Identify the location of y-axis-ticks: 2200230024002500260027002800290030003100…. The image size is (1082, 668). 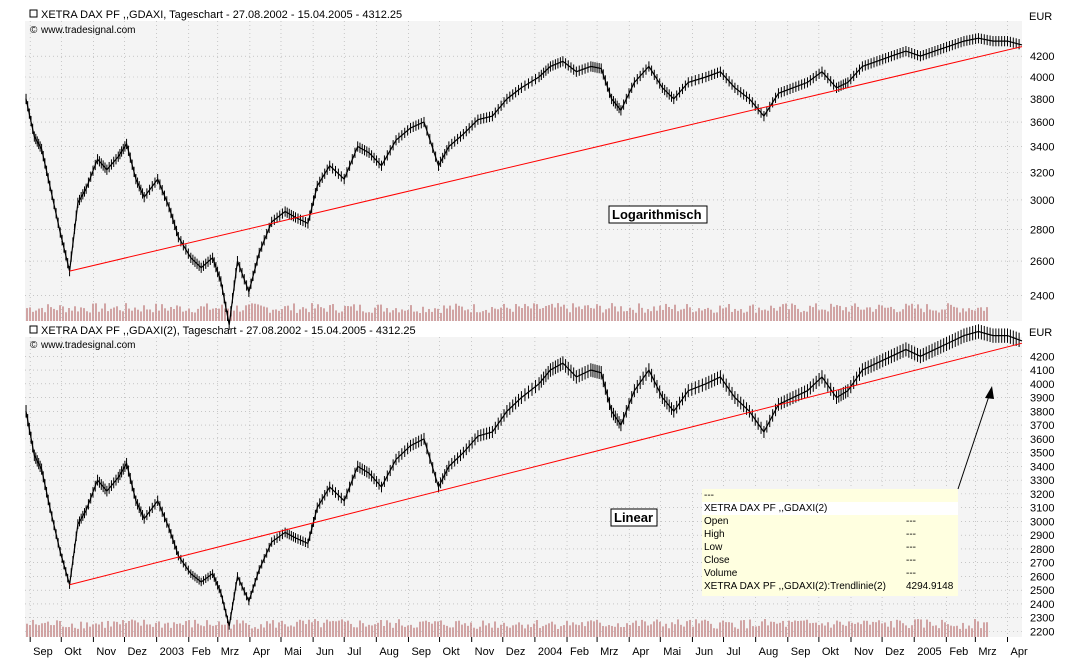
(1042, 494).